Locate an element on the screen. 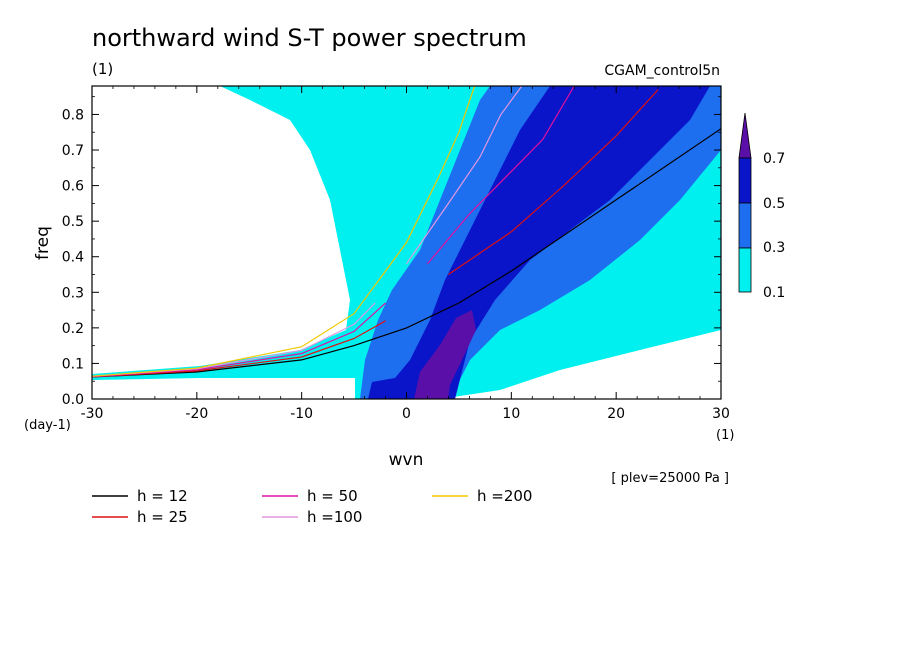 The height and width of the screenshot is (654, 904). legend: h = 12 h = 25 h = 50 h =100 h =200 is located at coordinates (312, 506).